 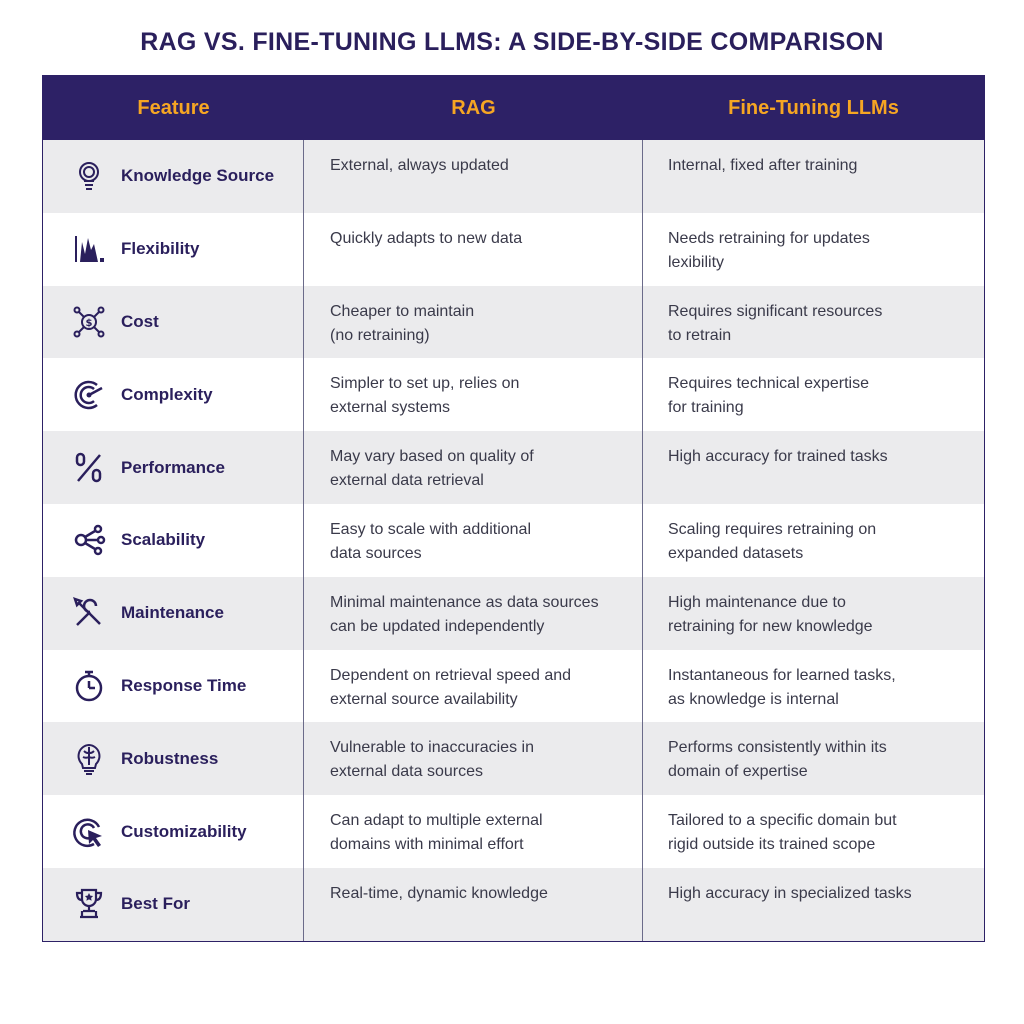 I want to click on percent-icon, so click(x=89, y=468).